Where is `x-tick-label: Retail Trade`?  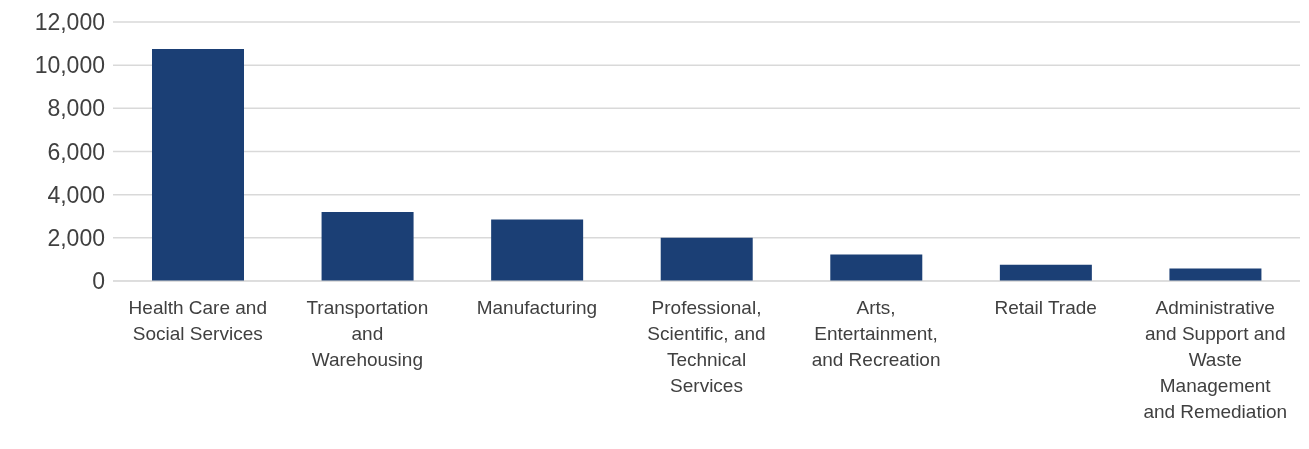
x-tick-label: Retail Trade is located at coordinates (1045, 307).